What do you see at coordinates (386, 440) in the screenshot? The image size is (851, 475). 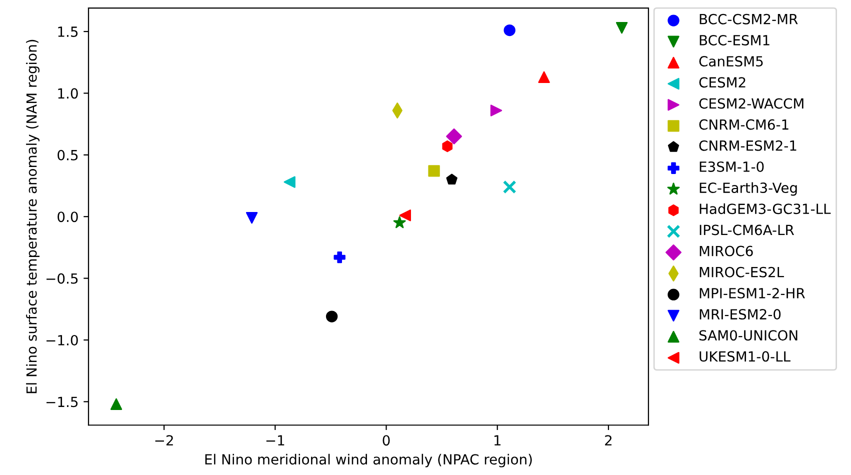 I see `x-tick-label: 0` at bounding box center [386, 440].